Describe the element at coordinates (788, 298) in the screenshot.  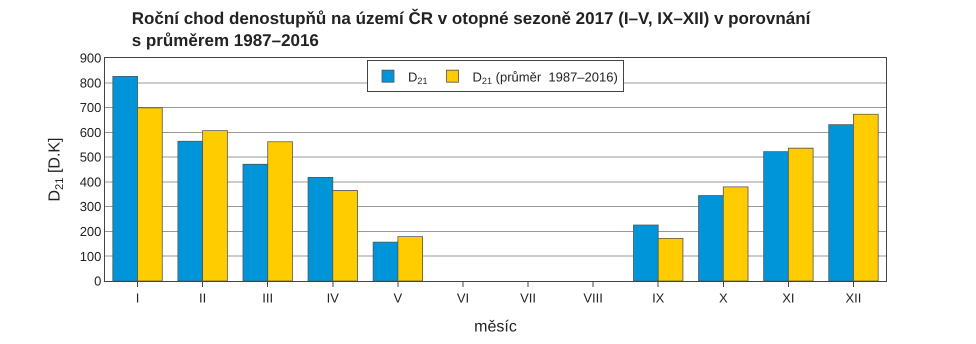
I see `x-tick-label: XI` at that location.